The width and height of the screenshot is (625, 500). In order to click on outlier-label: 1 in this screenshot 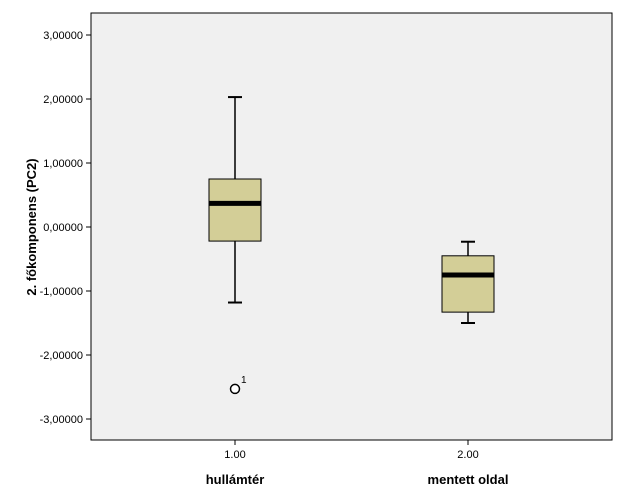, I will do `click(244, 380)`.